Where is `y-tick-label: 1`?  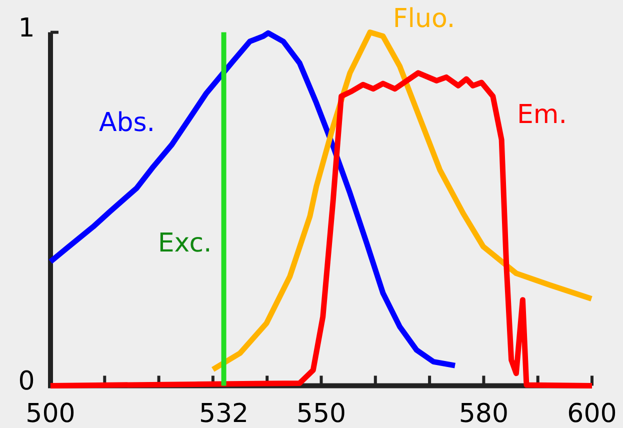 y-tick-label: 1 is located at coordinates (26, 28).